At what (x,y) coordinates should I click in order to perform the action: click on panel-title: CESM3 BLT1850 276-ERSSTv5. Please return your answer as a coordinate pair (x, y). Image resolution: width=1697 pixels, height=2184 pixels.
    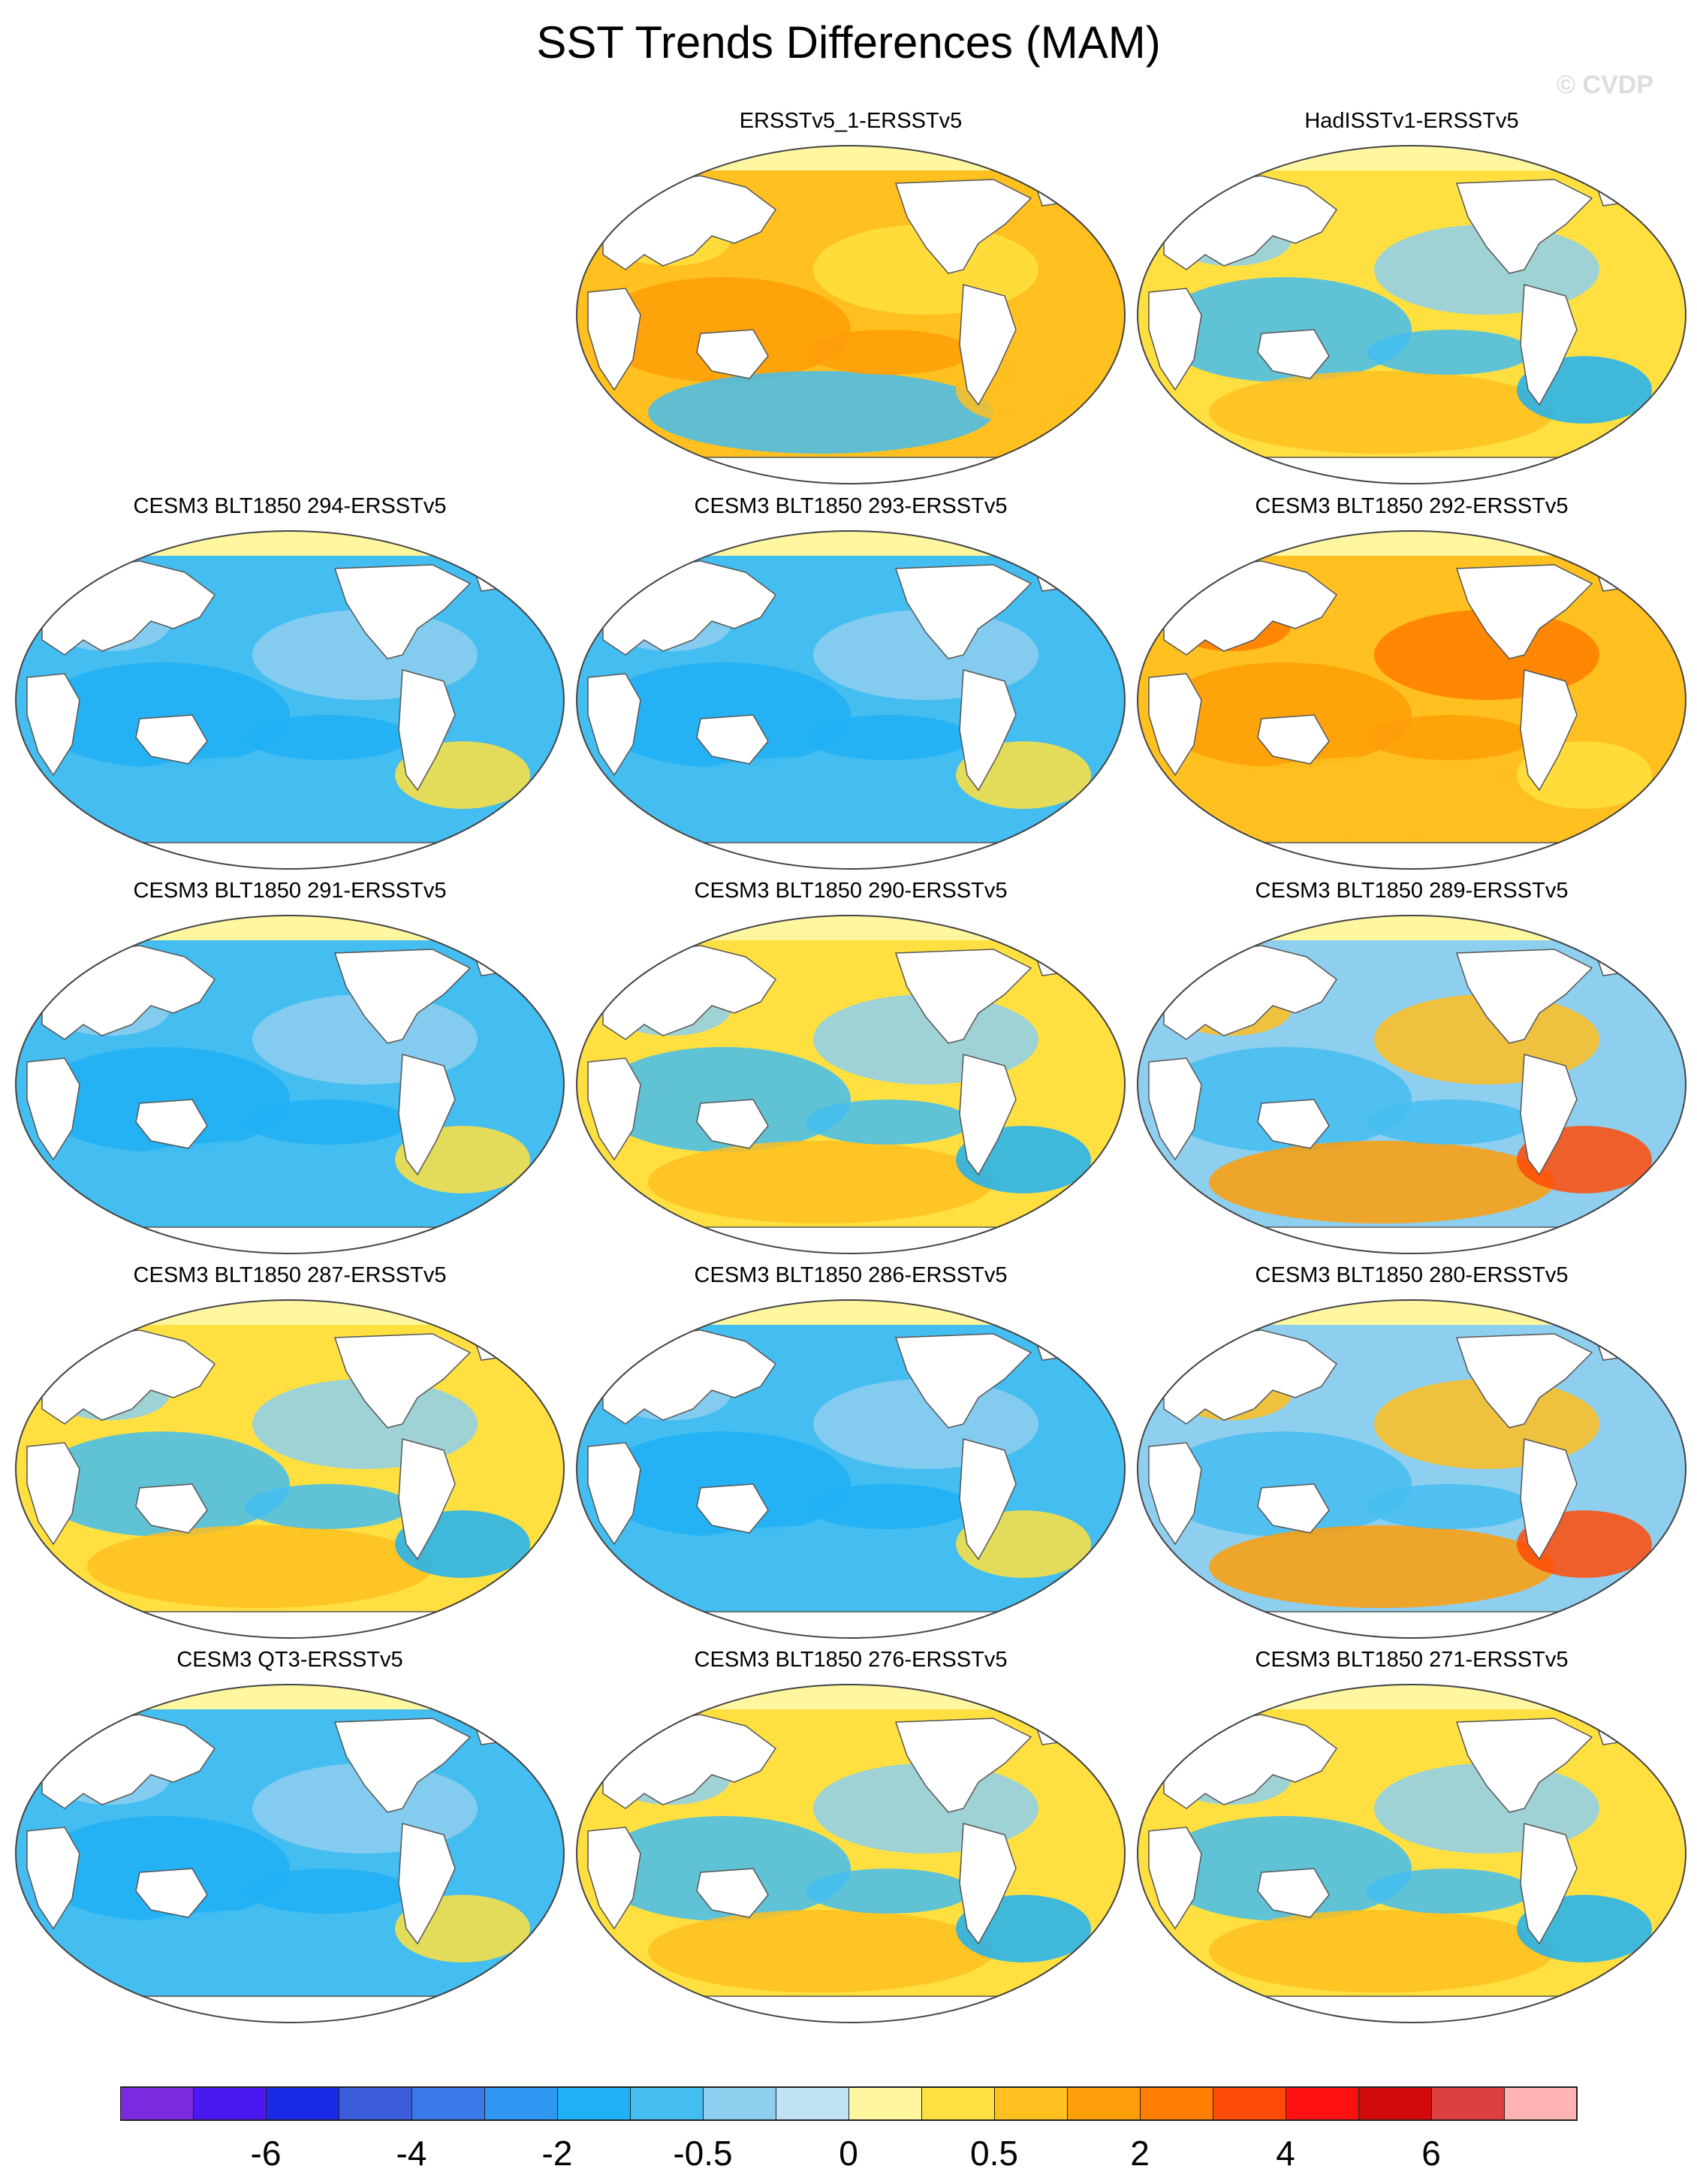
    Looking at the image, I should click on (851, 1660).